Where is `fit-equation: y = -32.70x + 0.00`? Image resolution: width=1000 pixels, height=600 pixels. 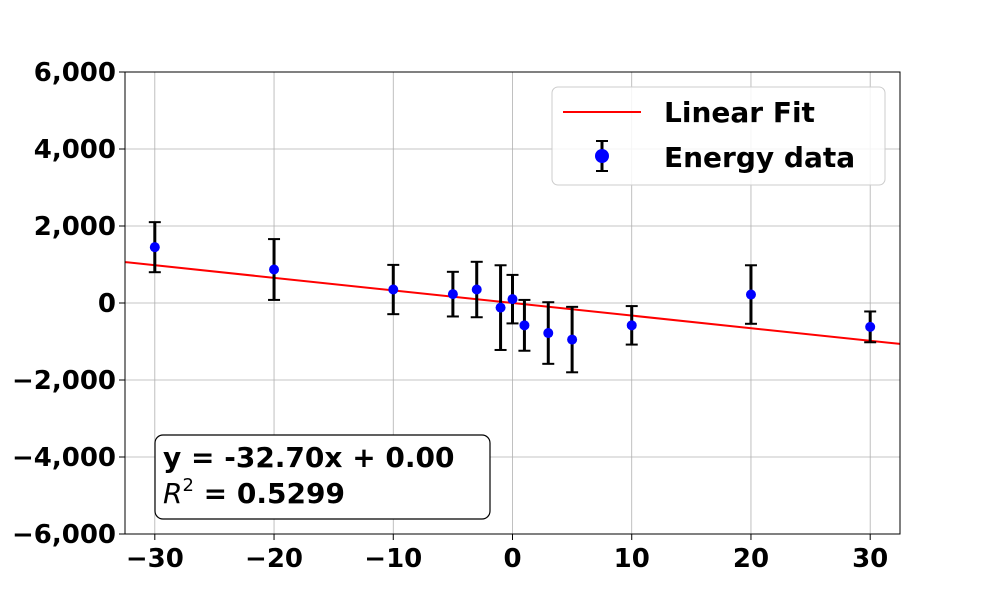
fit-equation: y = -32.70x + 0.00 is located at coordinates (309, 457).